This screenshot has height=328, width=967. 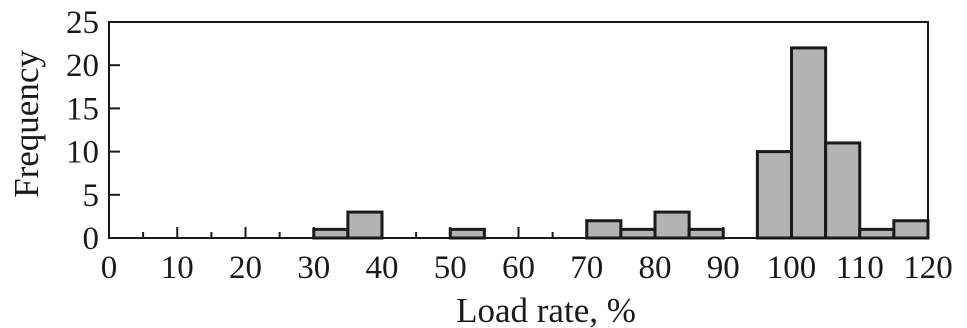 I want to click on x-tick-label: 70, so click(x=586, y=268).